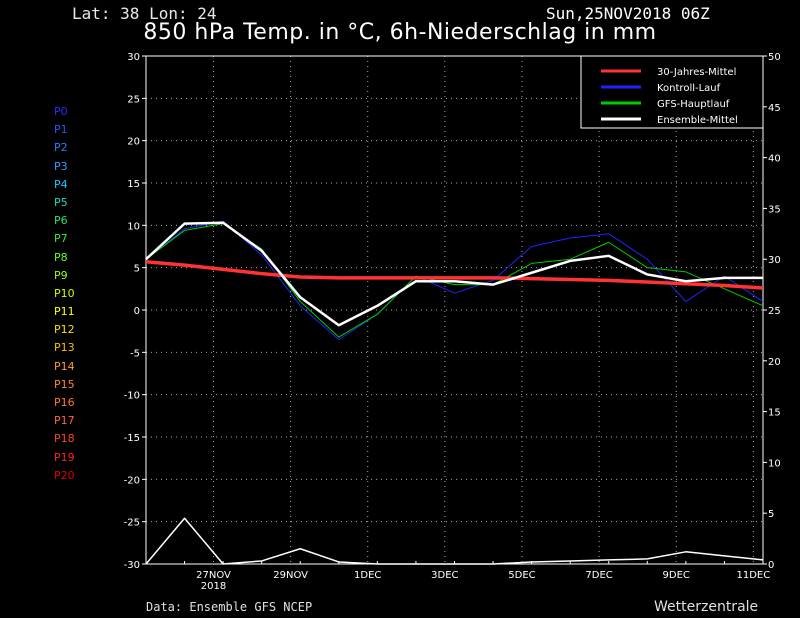 The width and height of the screenshot is (800, 618). Describe the element at coordinates (132, 396) in the screenshot. I see `y-left-tick-label: -10` at that location.